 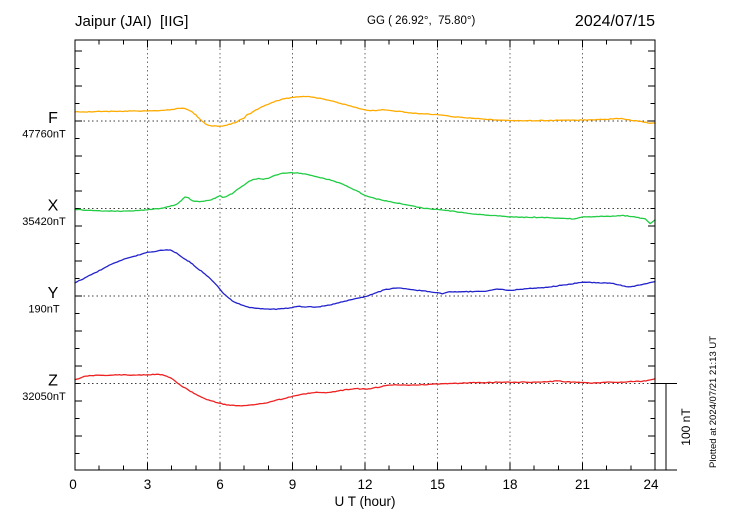 I want to click on trace-Z, so click(x=365, y=390).